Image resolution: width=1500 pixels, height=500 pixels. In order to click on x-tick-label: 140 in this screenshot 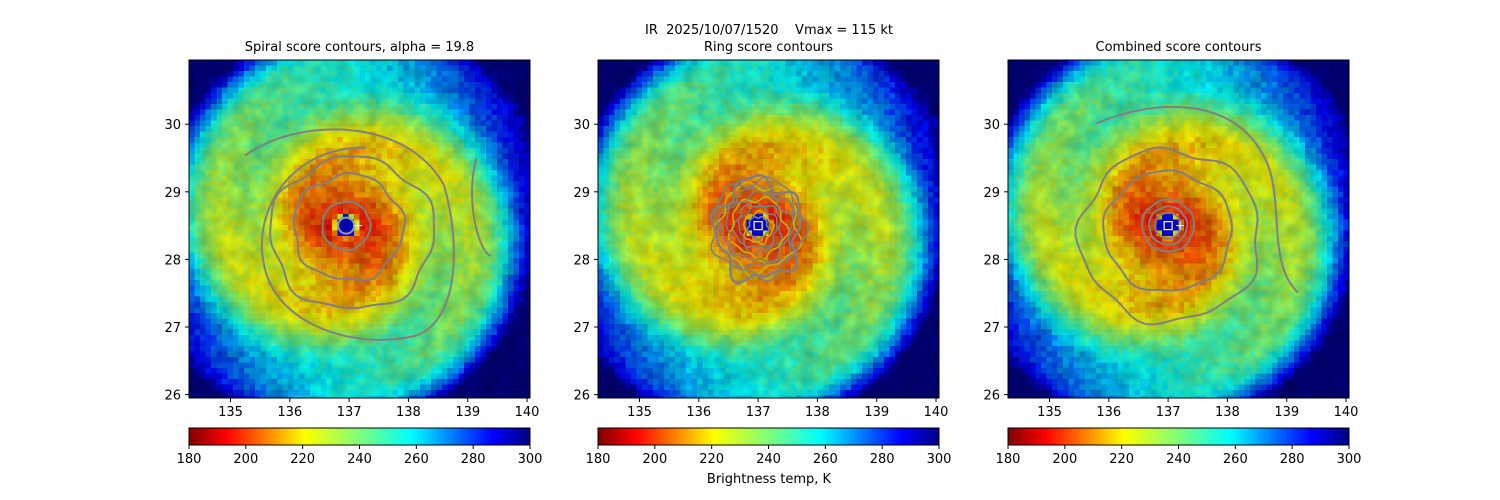, I will do `click(527, 412)`.